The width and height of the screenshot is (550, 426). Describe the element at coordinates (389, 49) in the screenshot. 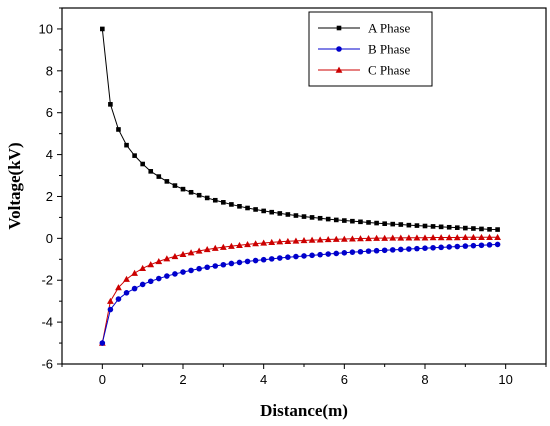

I see `legend-b-phase-label: B Phase` at that location.